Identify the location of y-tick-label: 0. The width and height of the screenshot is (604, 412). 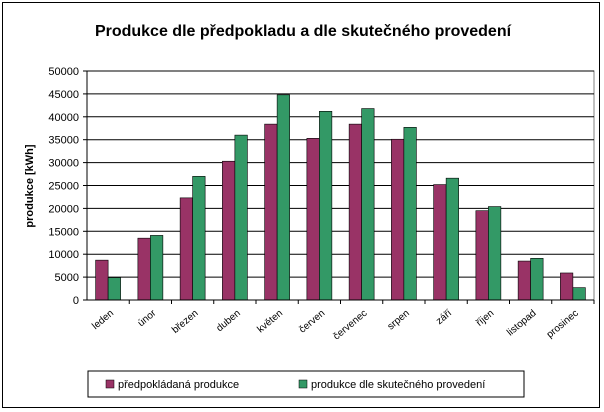
(76, 301).